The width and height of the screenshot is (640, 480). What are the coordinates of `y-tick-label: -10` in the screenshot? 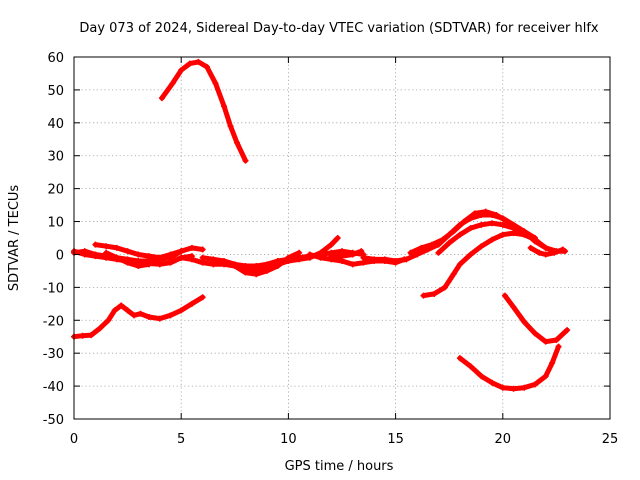 It's located at (53, 288).